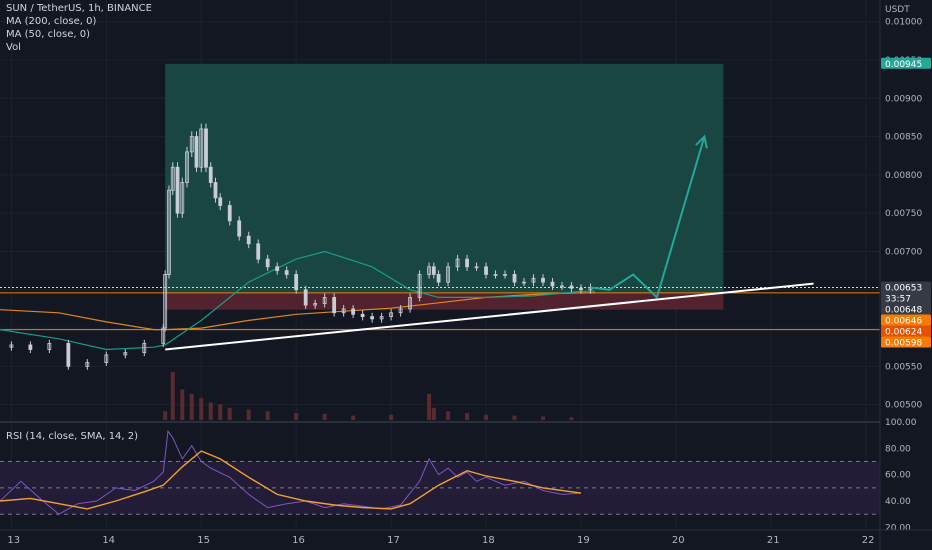 Image resolution: width=932 pixels, height=550 pixels. What do you see at coordinates (903, 252) in the screenshot?
I see `price-tick-label: 0.00700` at bounding box center [903, 252].